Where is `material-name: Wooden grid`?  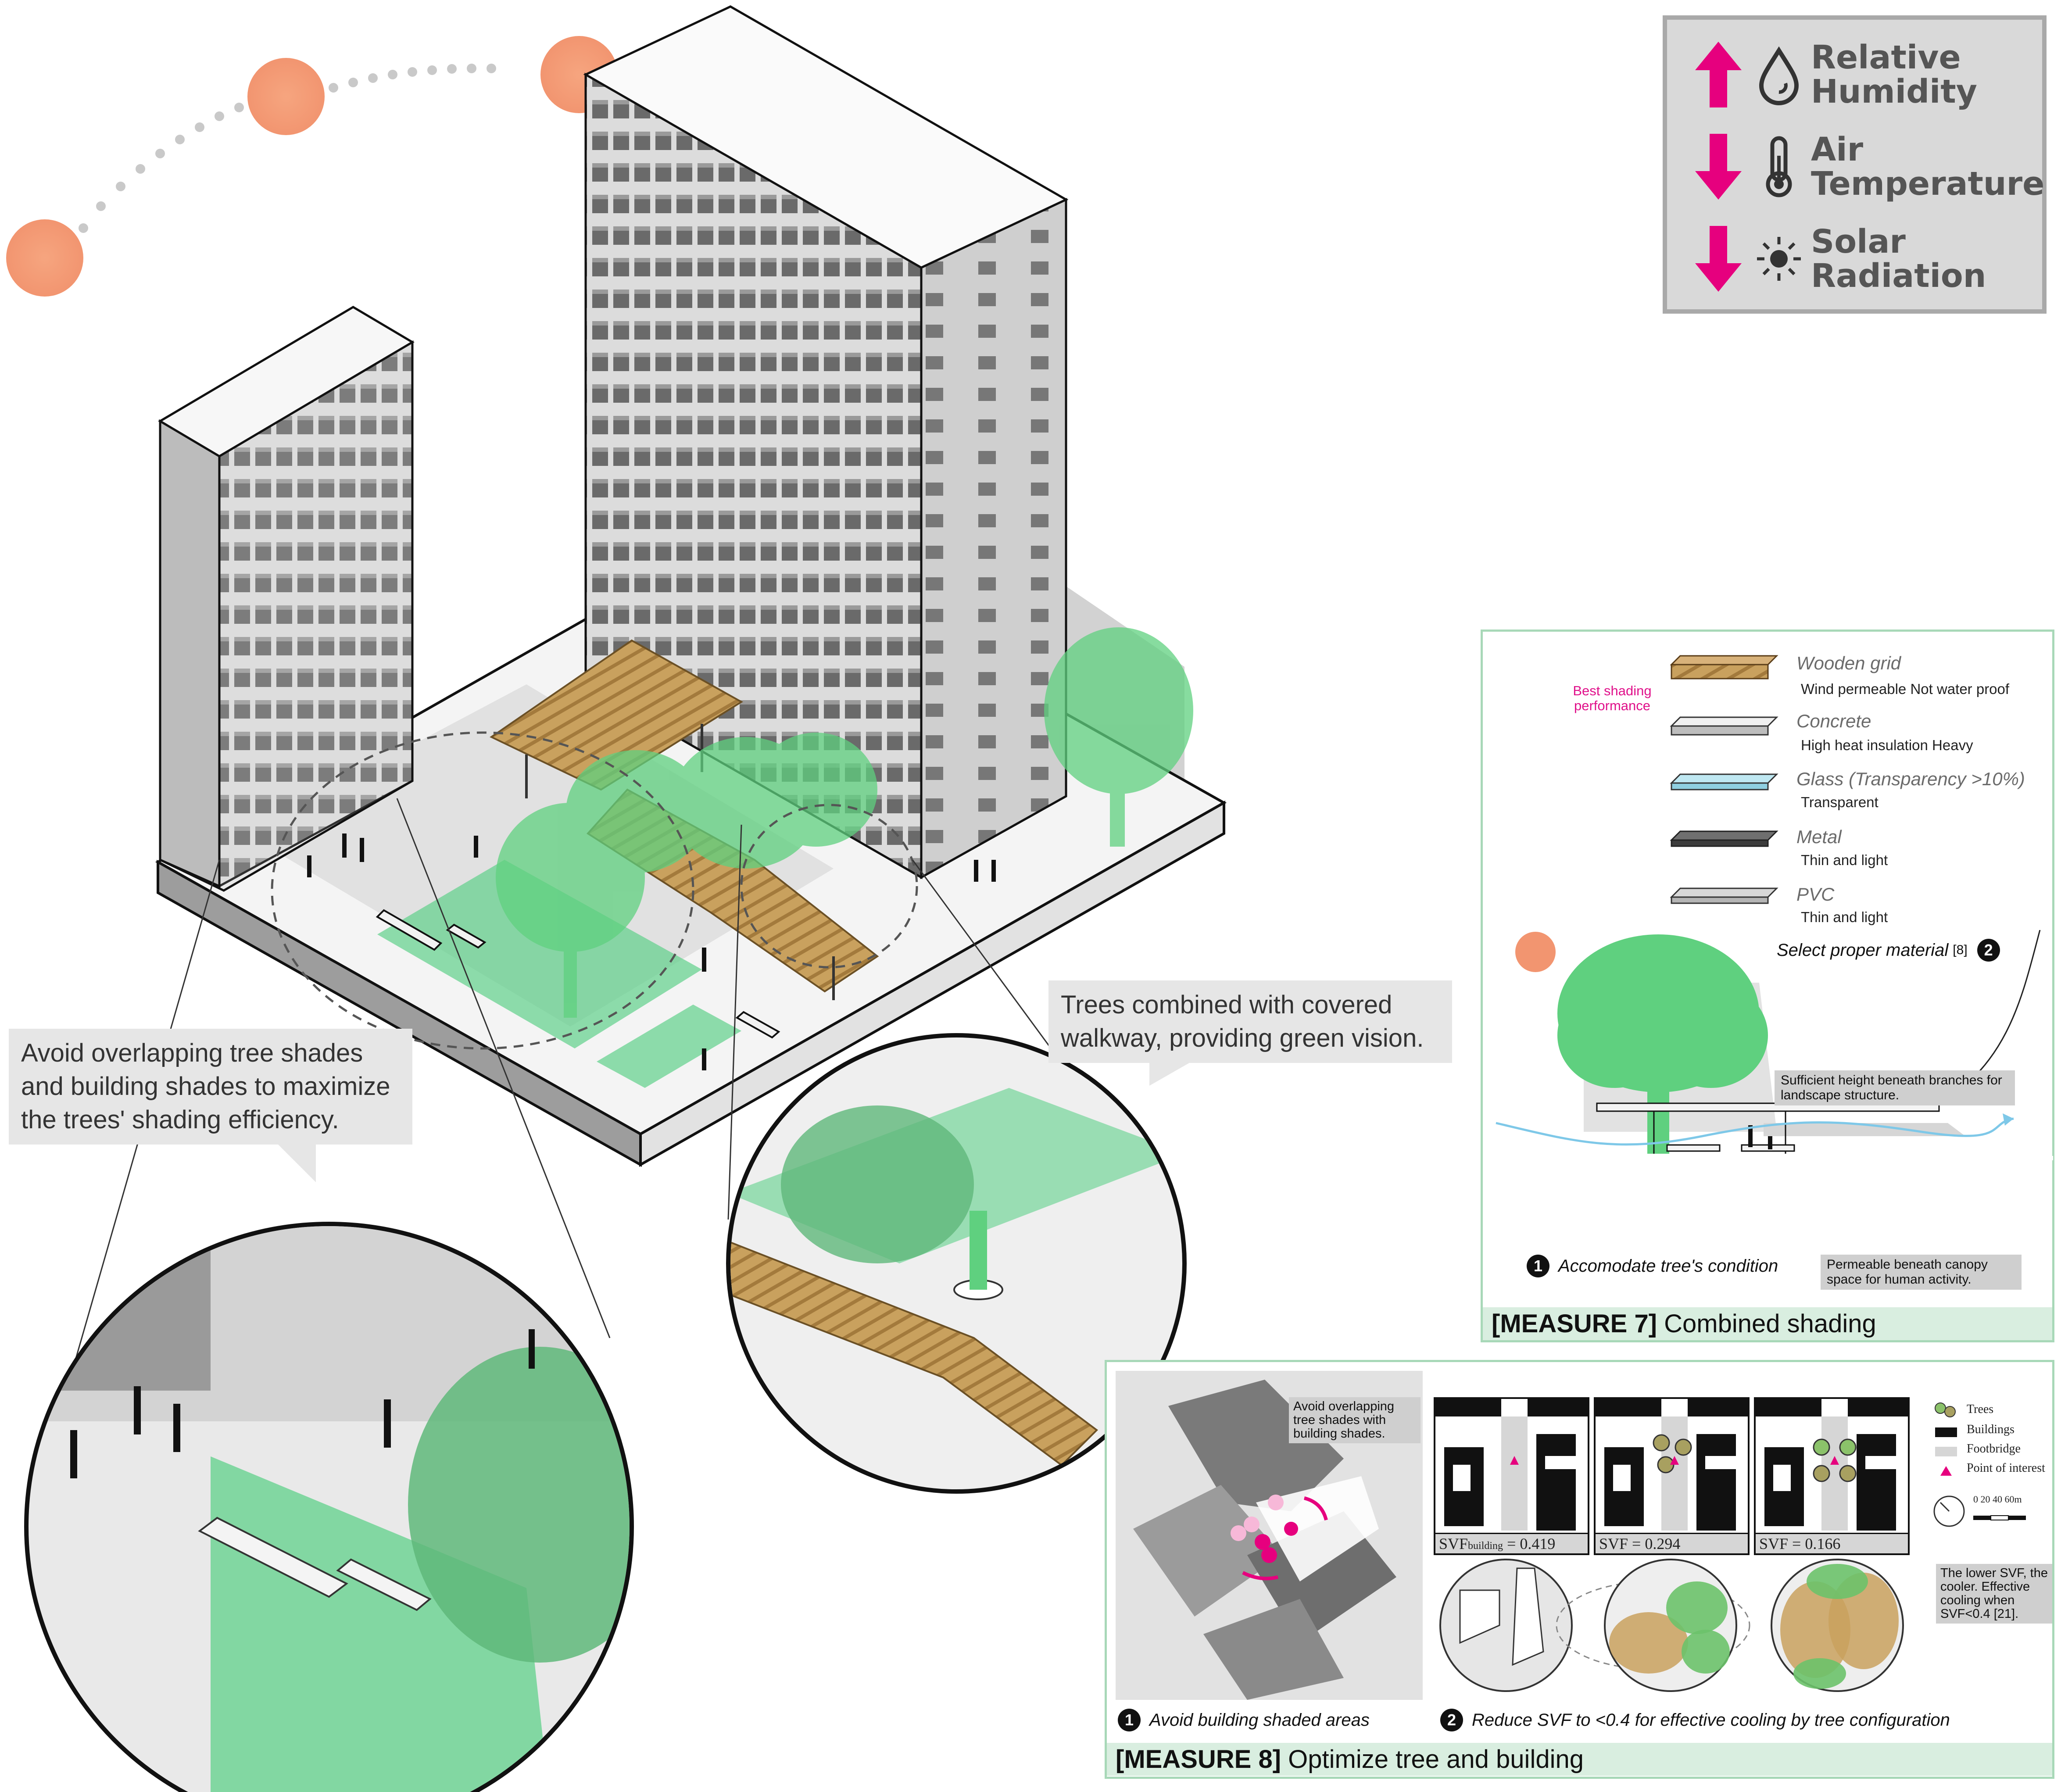
material-name: Wooden grid is located at coordinates (1848, 663).